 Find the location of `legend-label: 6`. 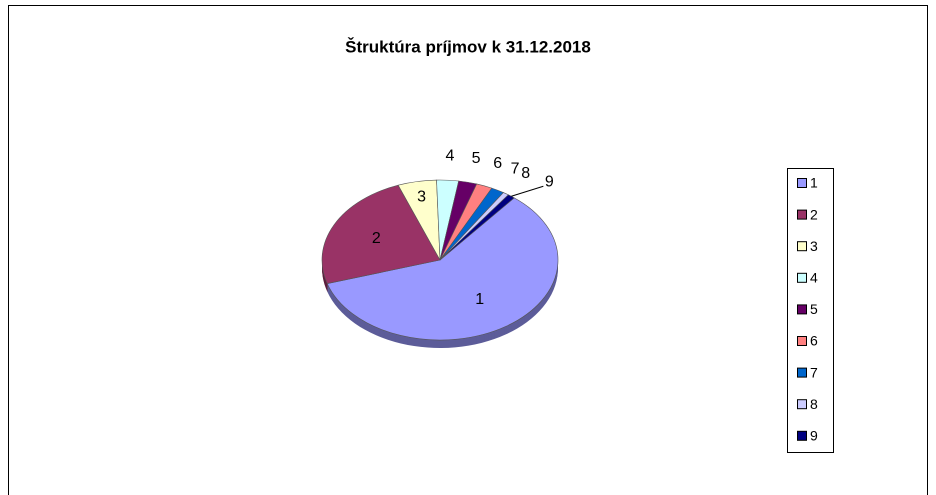

legend-label: 6 is located at coordinates (814, 341).